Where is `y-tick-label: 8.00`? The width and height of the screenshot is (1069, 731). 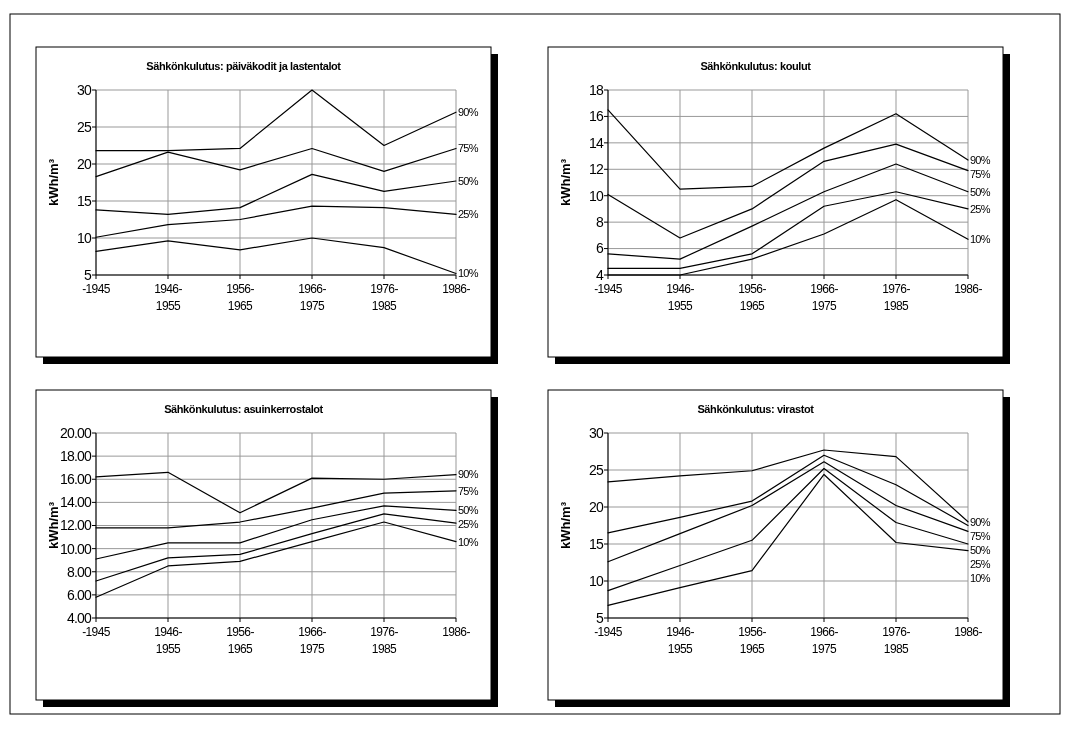
y-tick-label: 8.00 is located at coordinates (79, 571).